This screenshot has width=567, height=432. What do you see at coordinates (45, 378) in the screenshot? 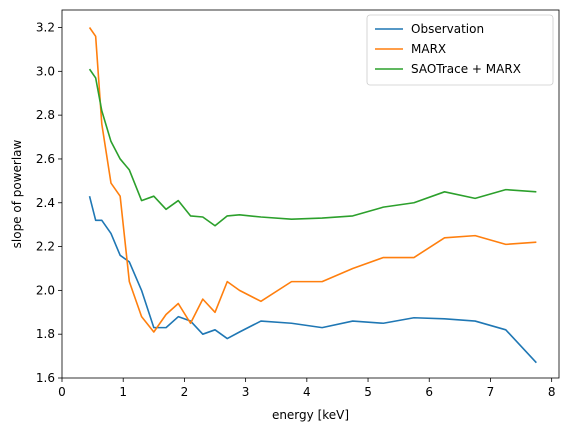
I see `y-tick-label: 1.6` at bounding box center [45, 378].